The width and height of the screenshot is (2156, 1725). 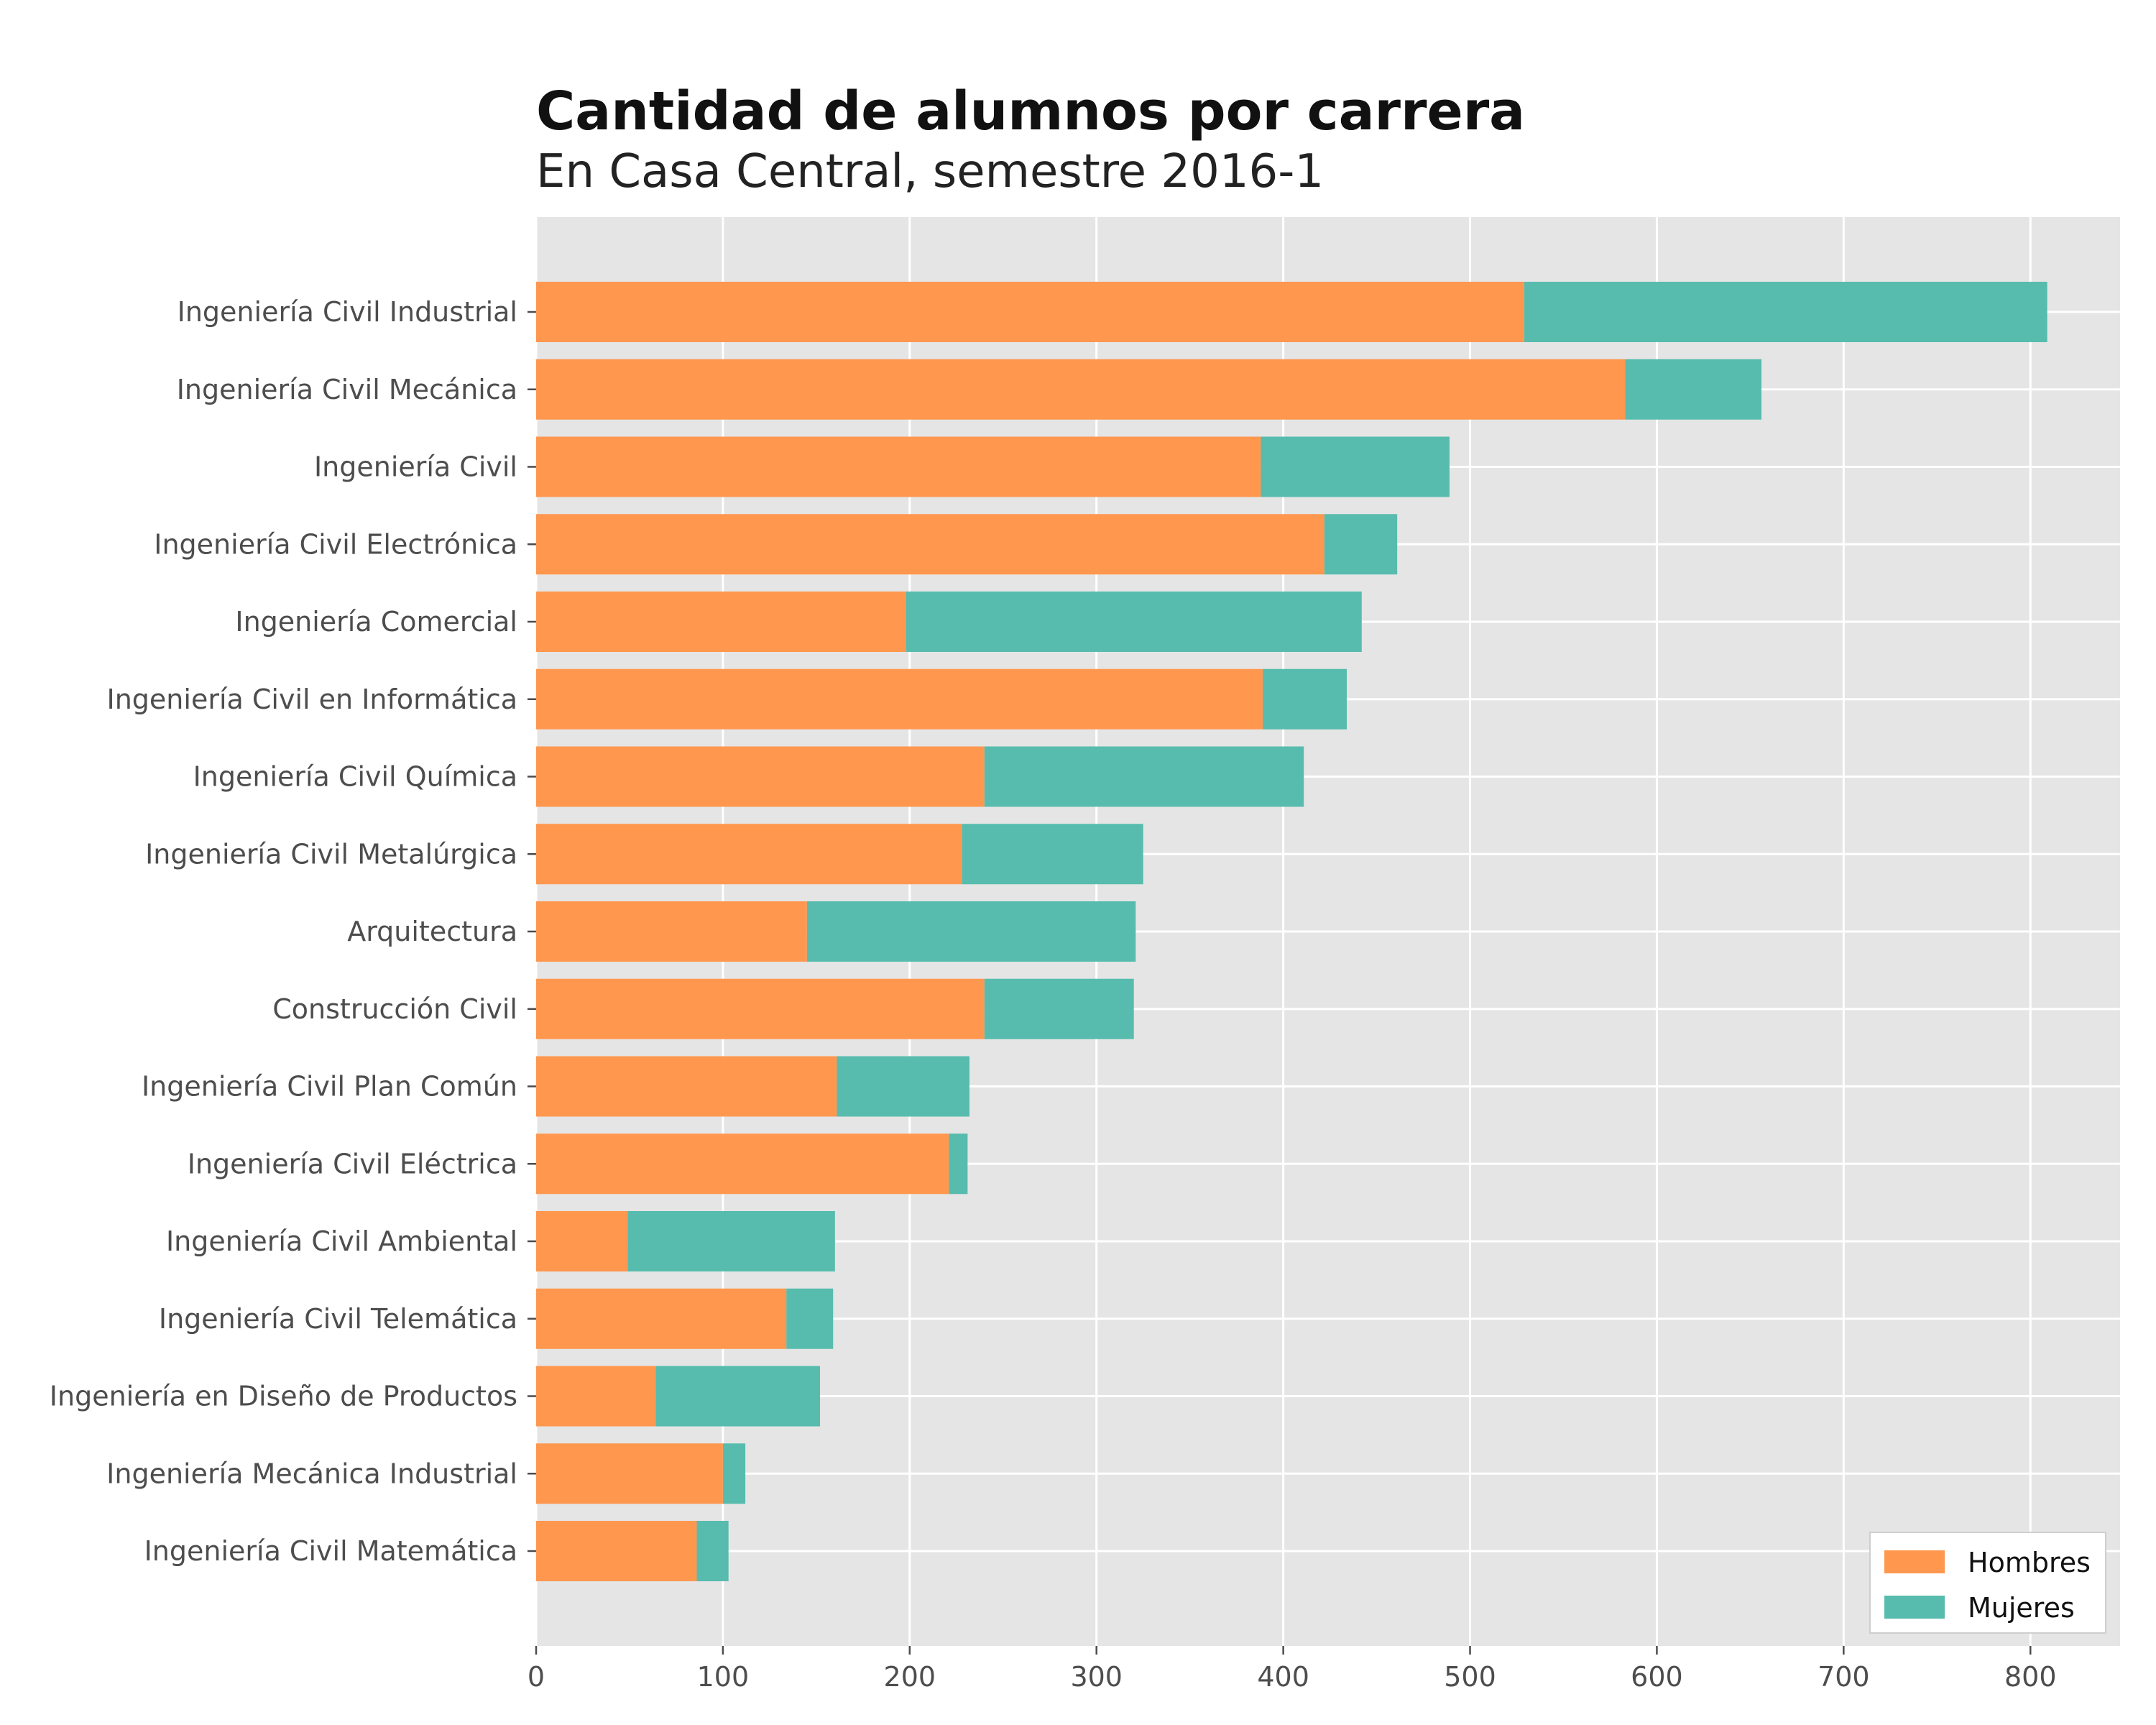 I want to click on y-tick-label: Ingeniería Civil Electrónica, so click(x=336, y=544).